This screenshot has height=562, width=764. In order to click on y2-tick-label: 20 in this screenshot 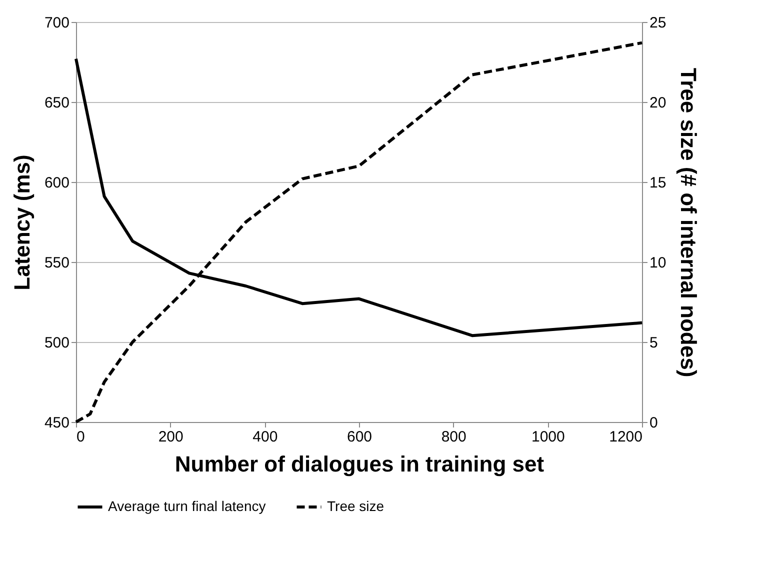, I will do `click(658, 103)`.